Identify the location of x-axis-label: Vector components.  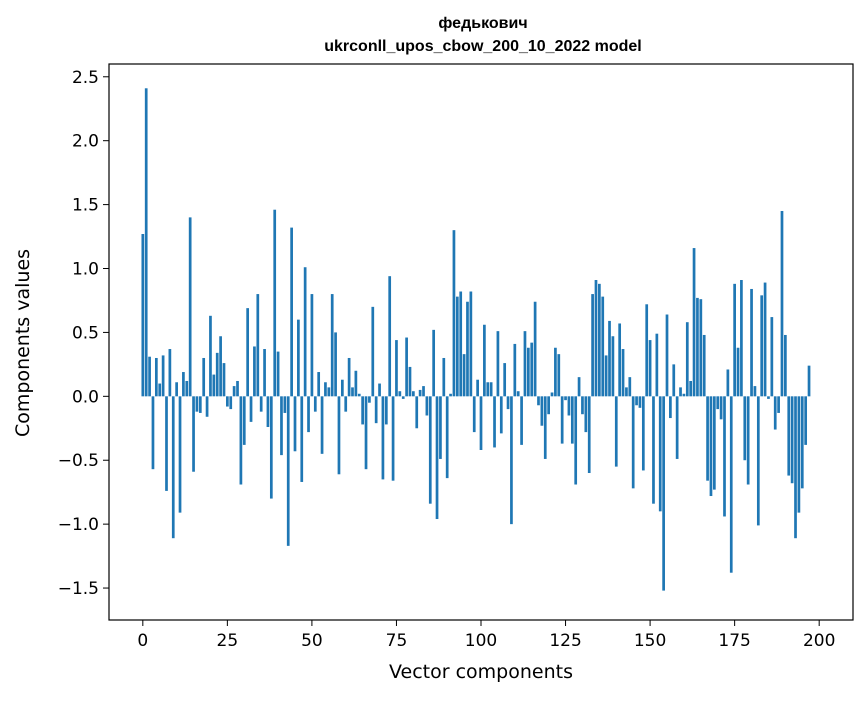
(481, 672).